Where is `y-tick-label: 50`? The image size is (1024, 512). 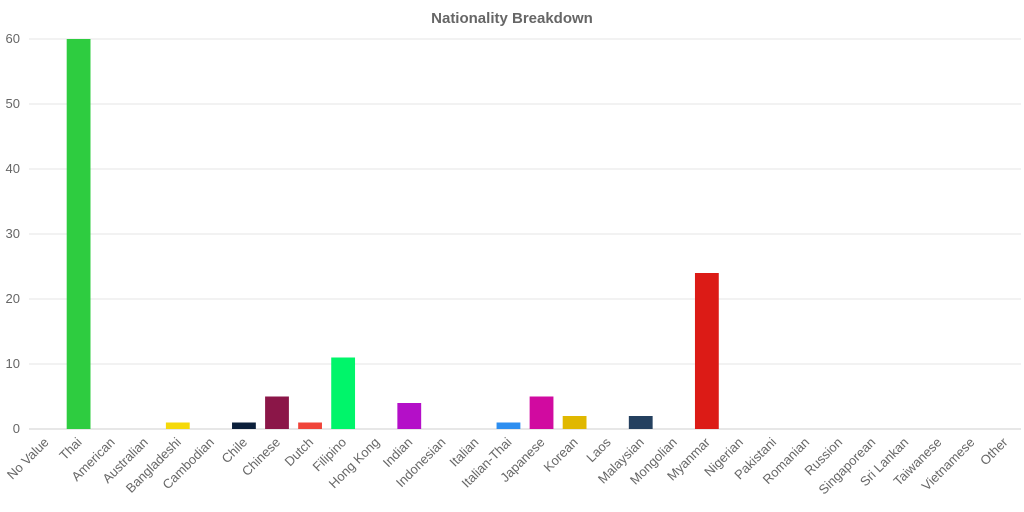 y-tick-label: 50 is located at coordinates (13, 103).